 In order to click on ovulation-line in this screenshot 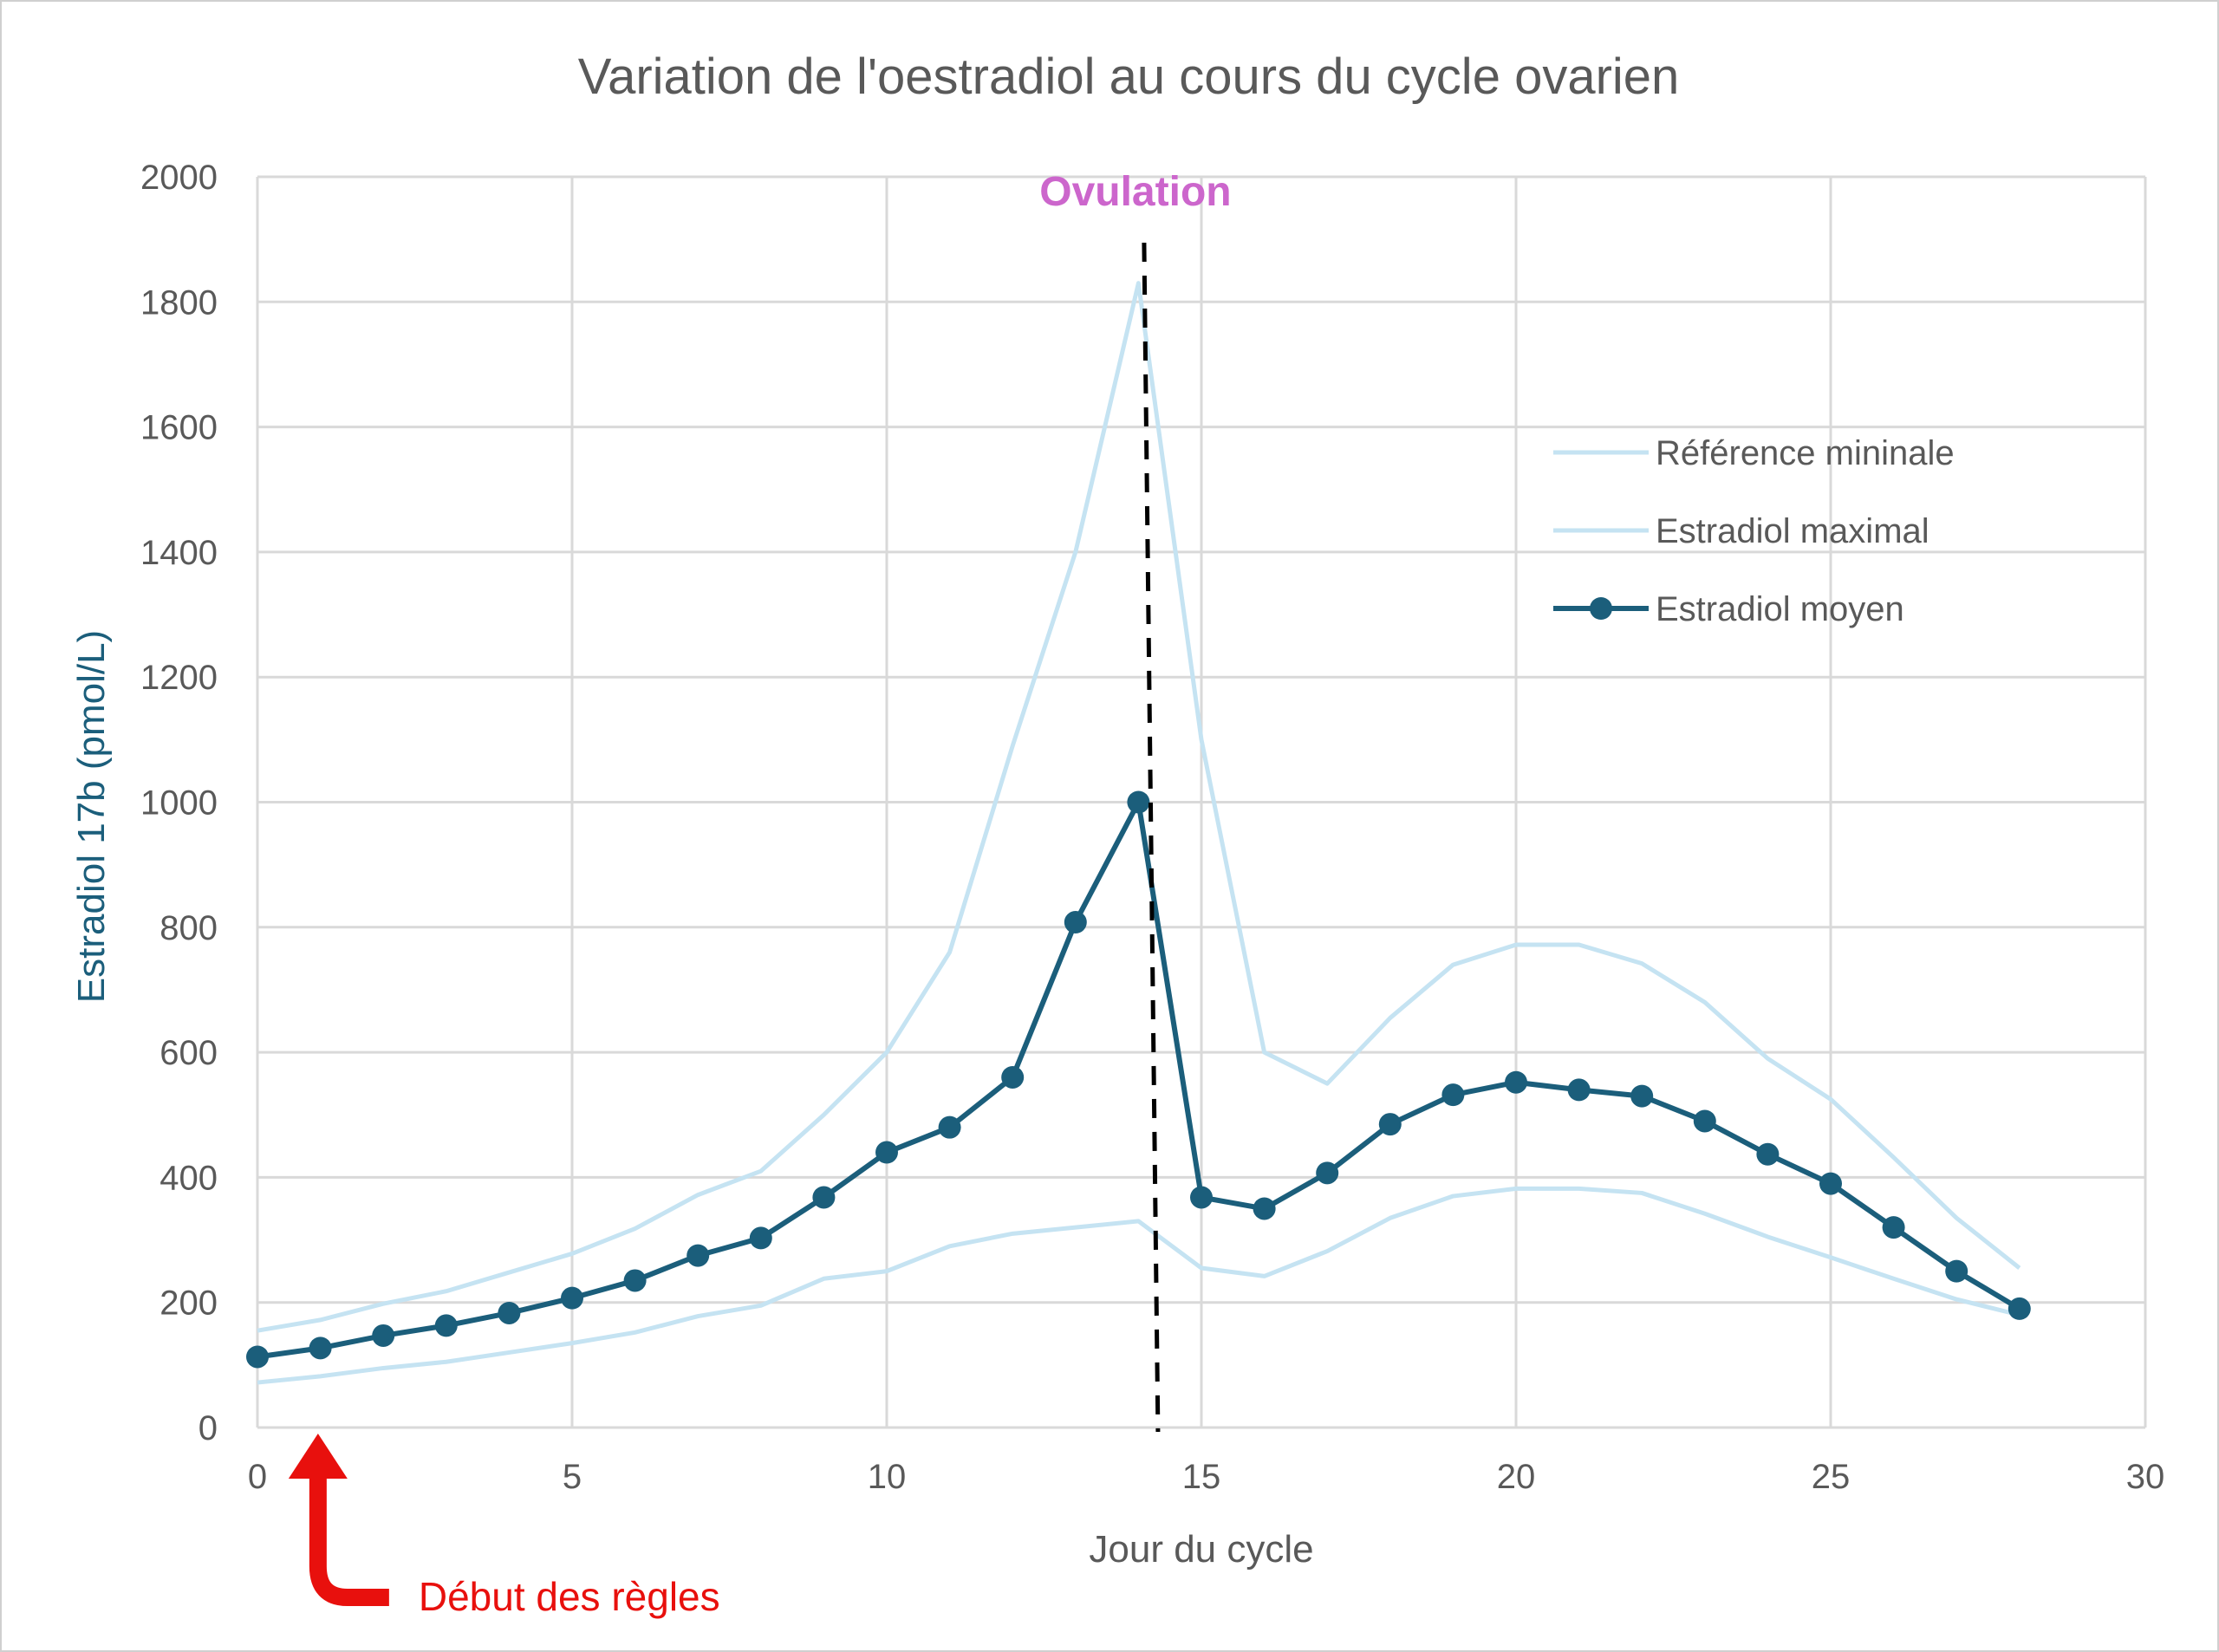, I will do `click(1151, 837)`.